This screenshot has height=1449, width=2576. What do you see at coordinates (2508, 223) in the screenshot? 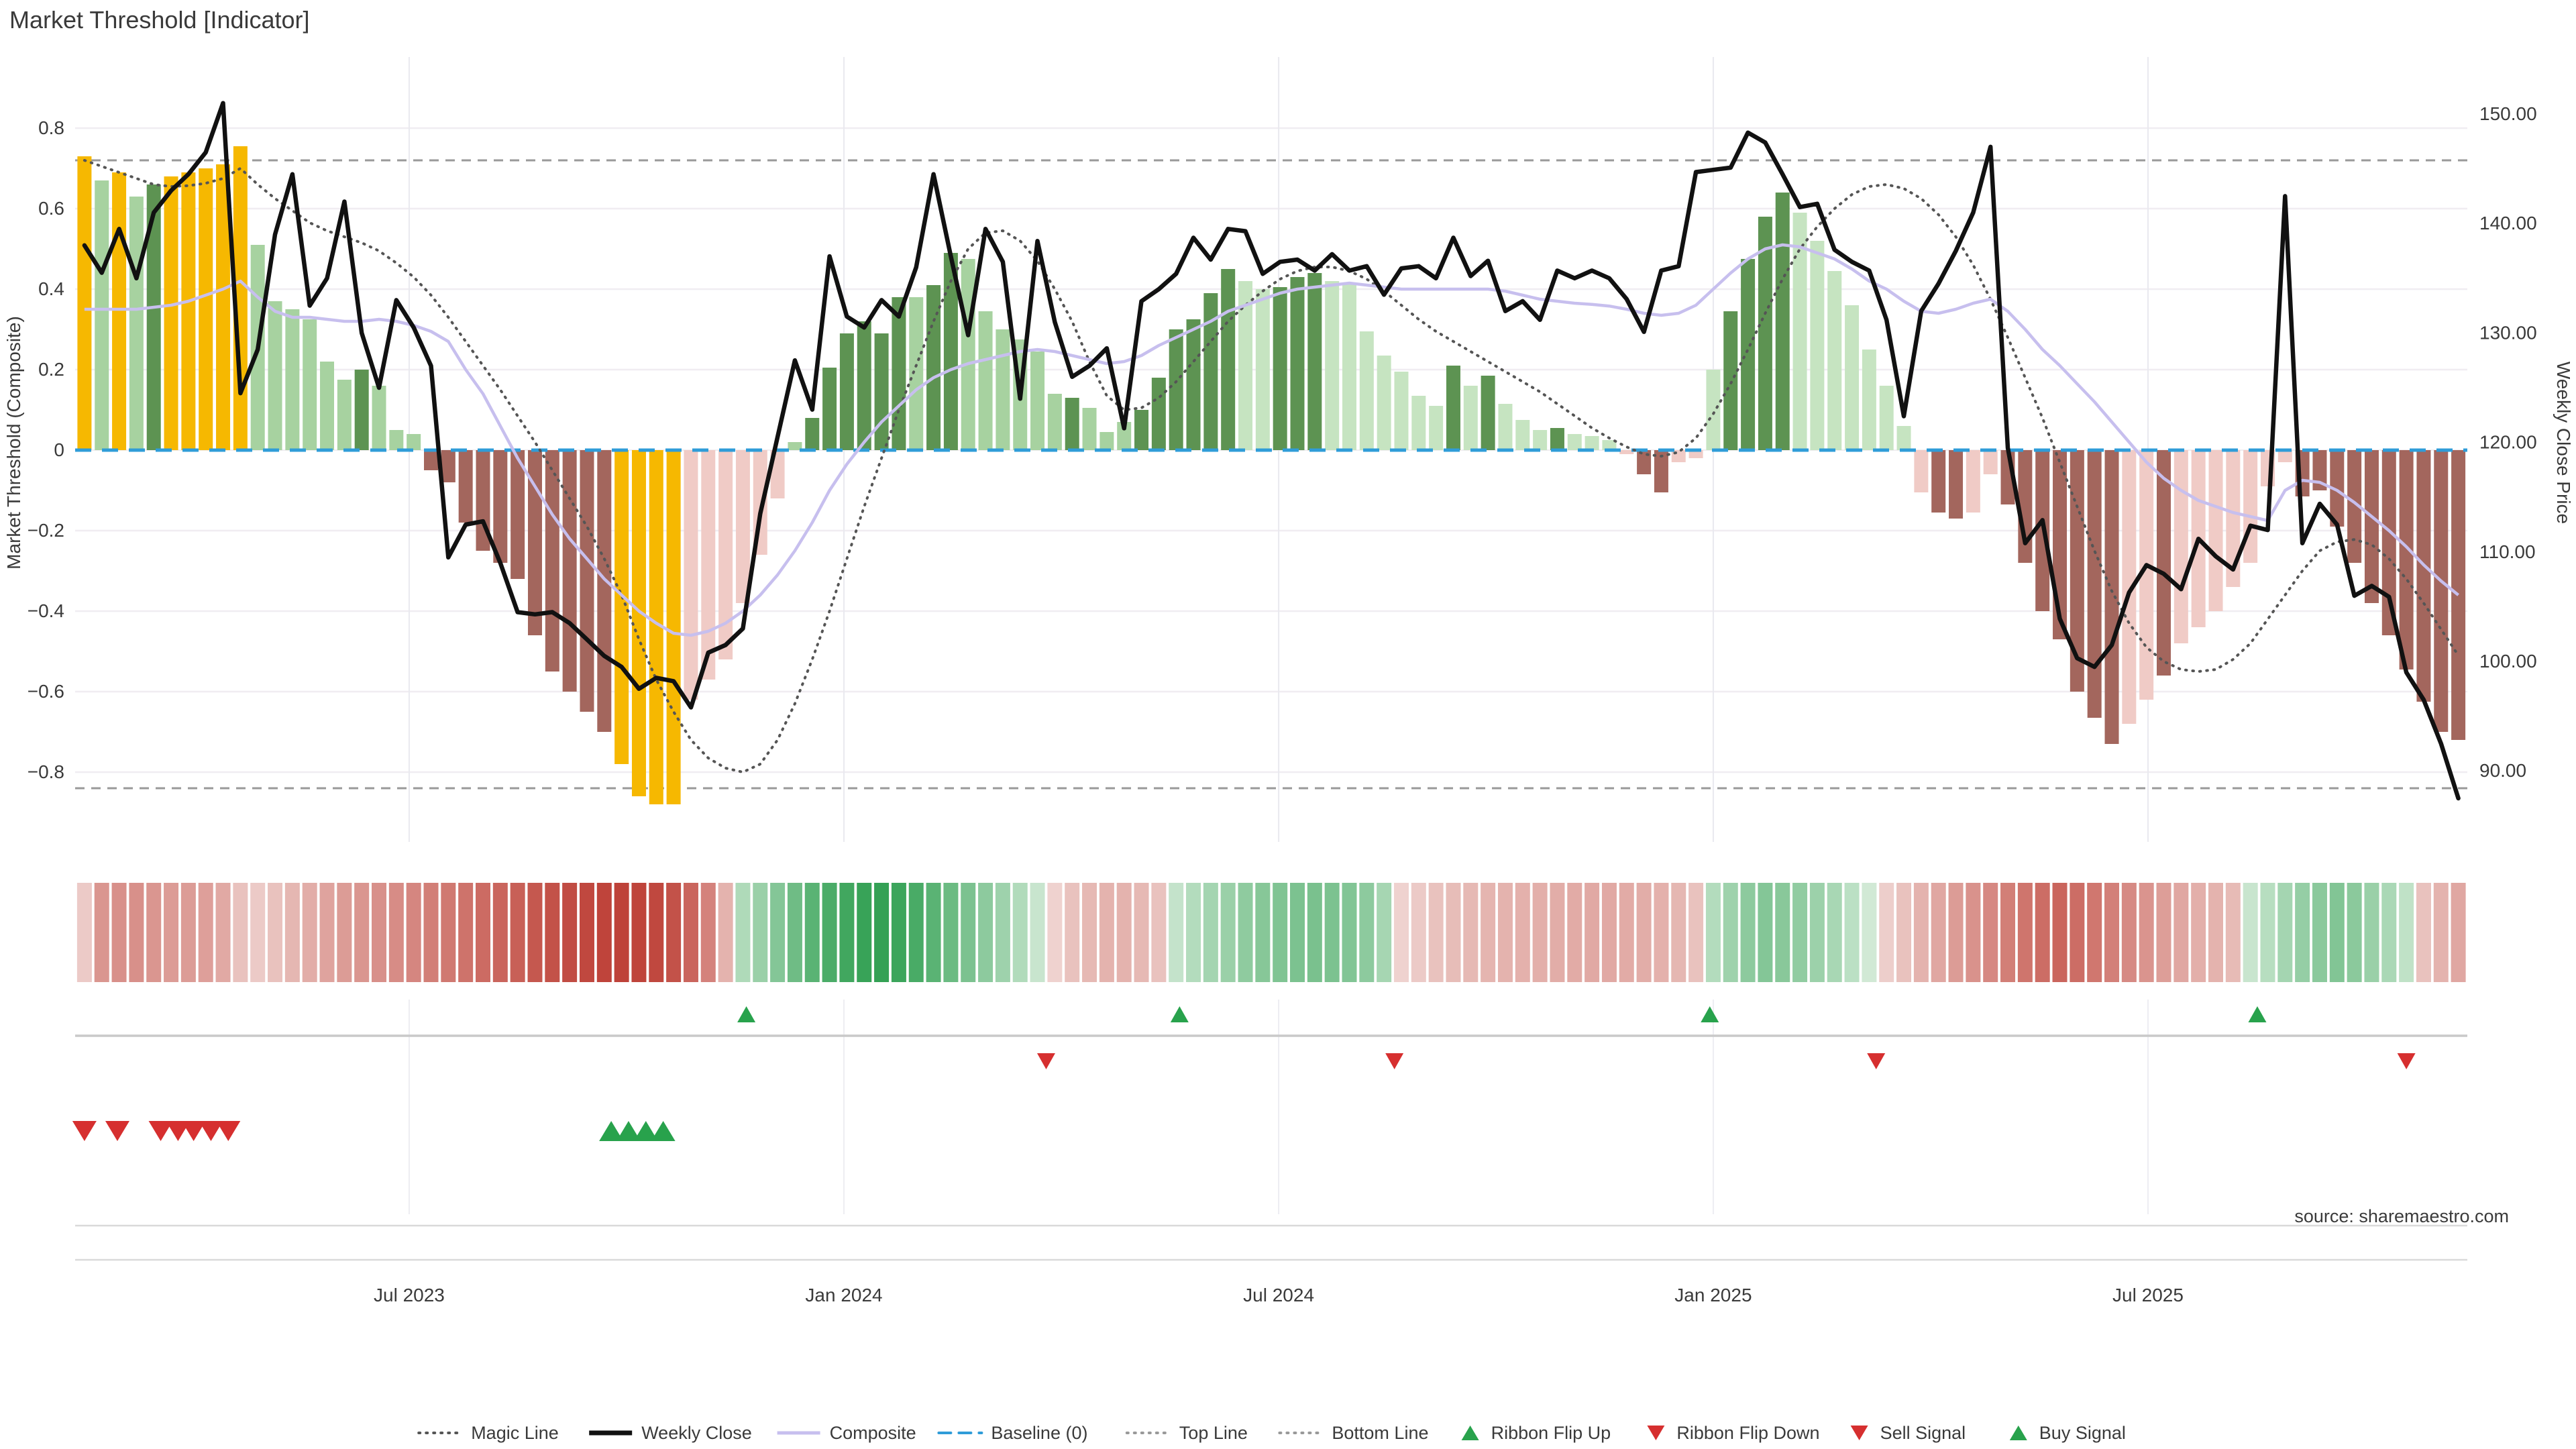
I see `right-tick-label: 140.00` at bounding box center [2508, 223].